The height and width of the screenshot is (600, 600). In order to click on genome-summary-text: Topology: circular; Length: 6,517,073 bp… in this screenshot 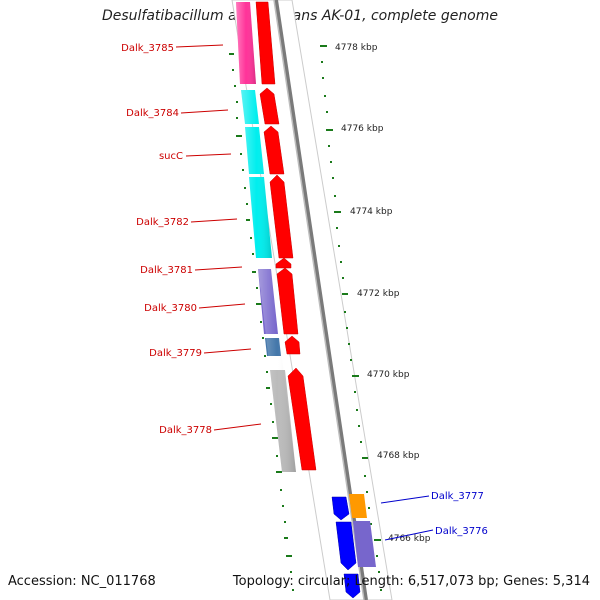, I will do `click(411, 581)`.